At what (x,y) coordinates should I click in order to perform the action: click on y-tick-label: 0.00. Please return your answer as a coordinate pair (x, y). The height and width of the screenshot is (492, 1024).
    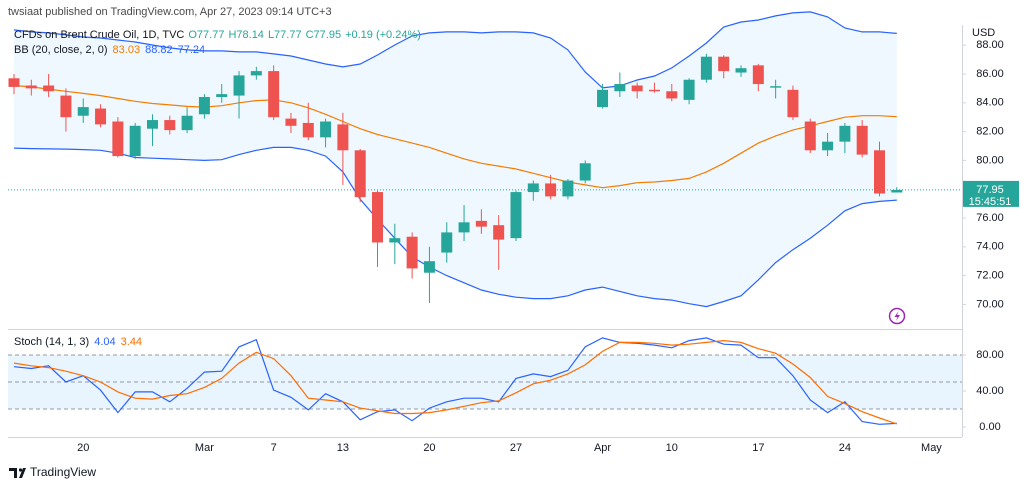
    Looking at the image, I should click on (989, 427).